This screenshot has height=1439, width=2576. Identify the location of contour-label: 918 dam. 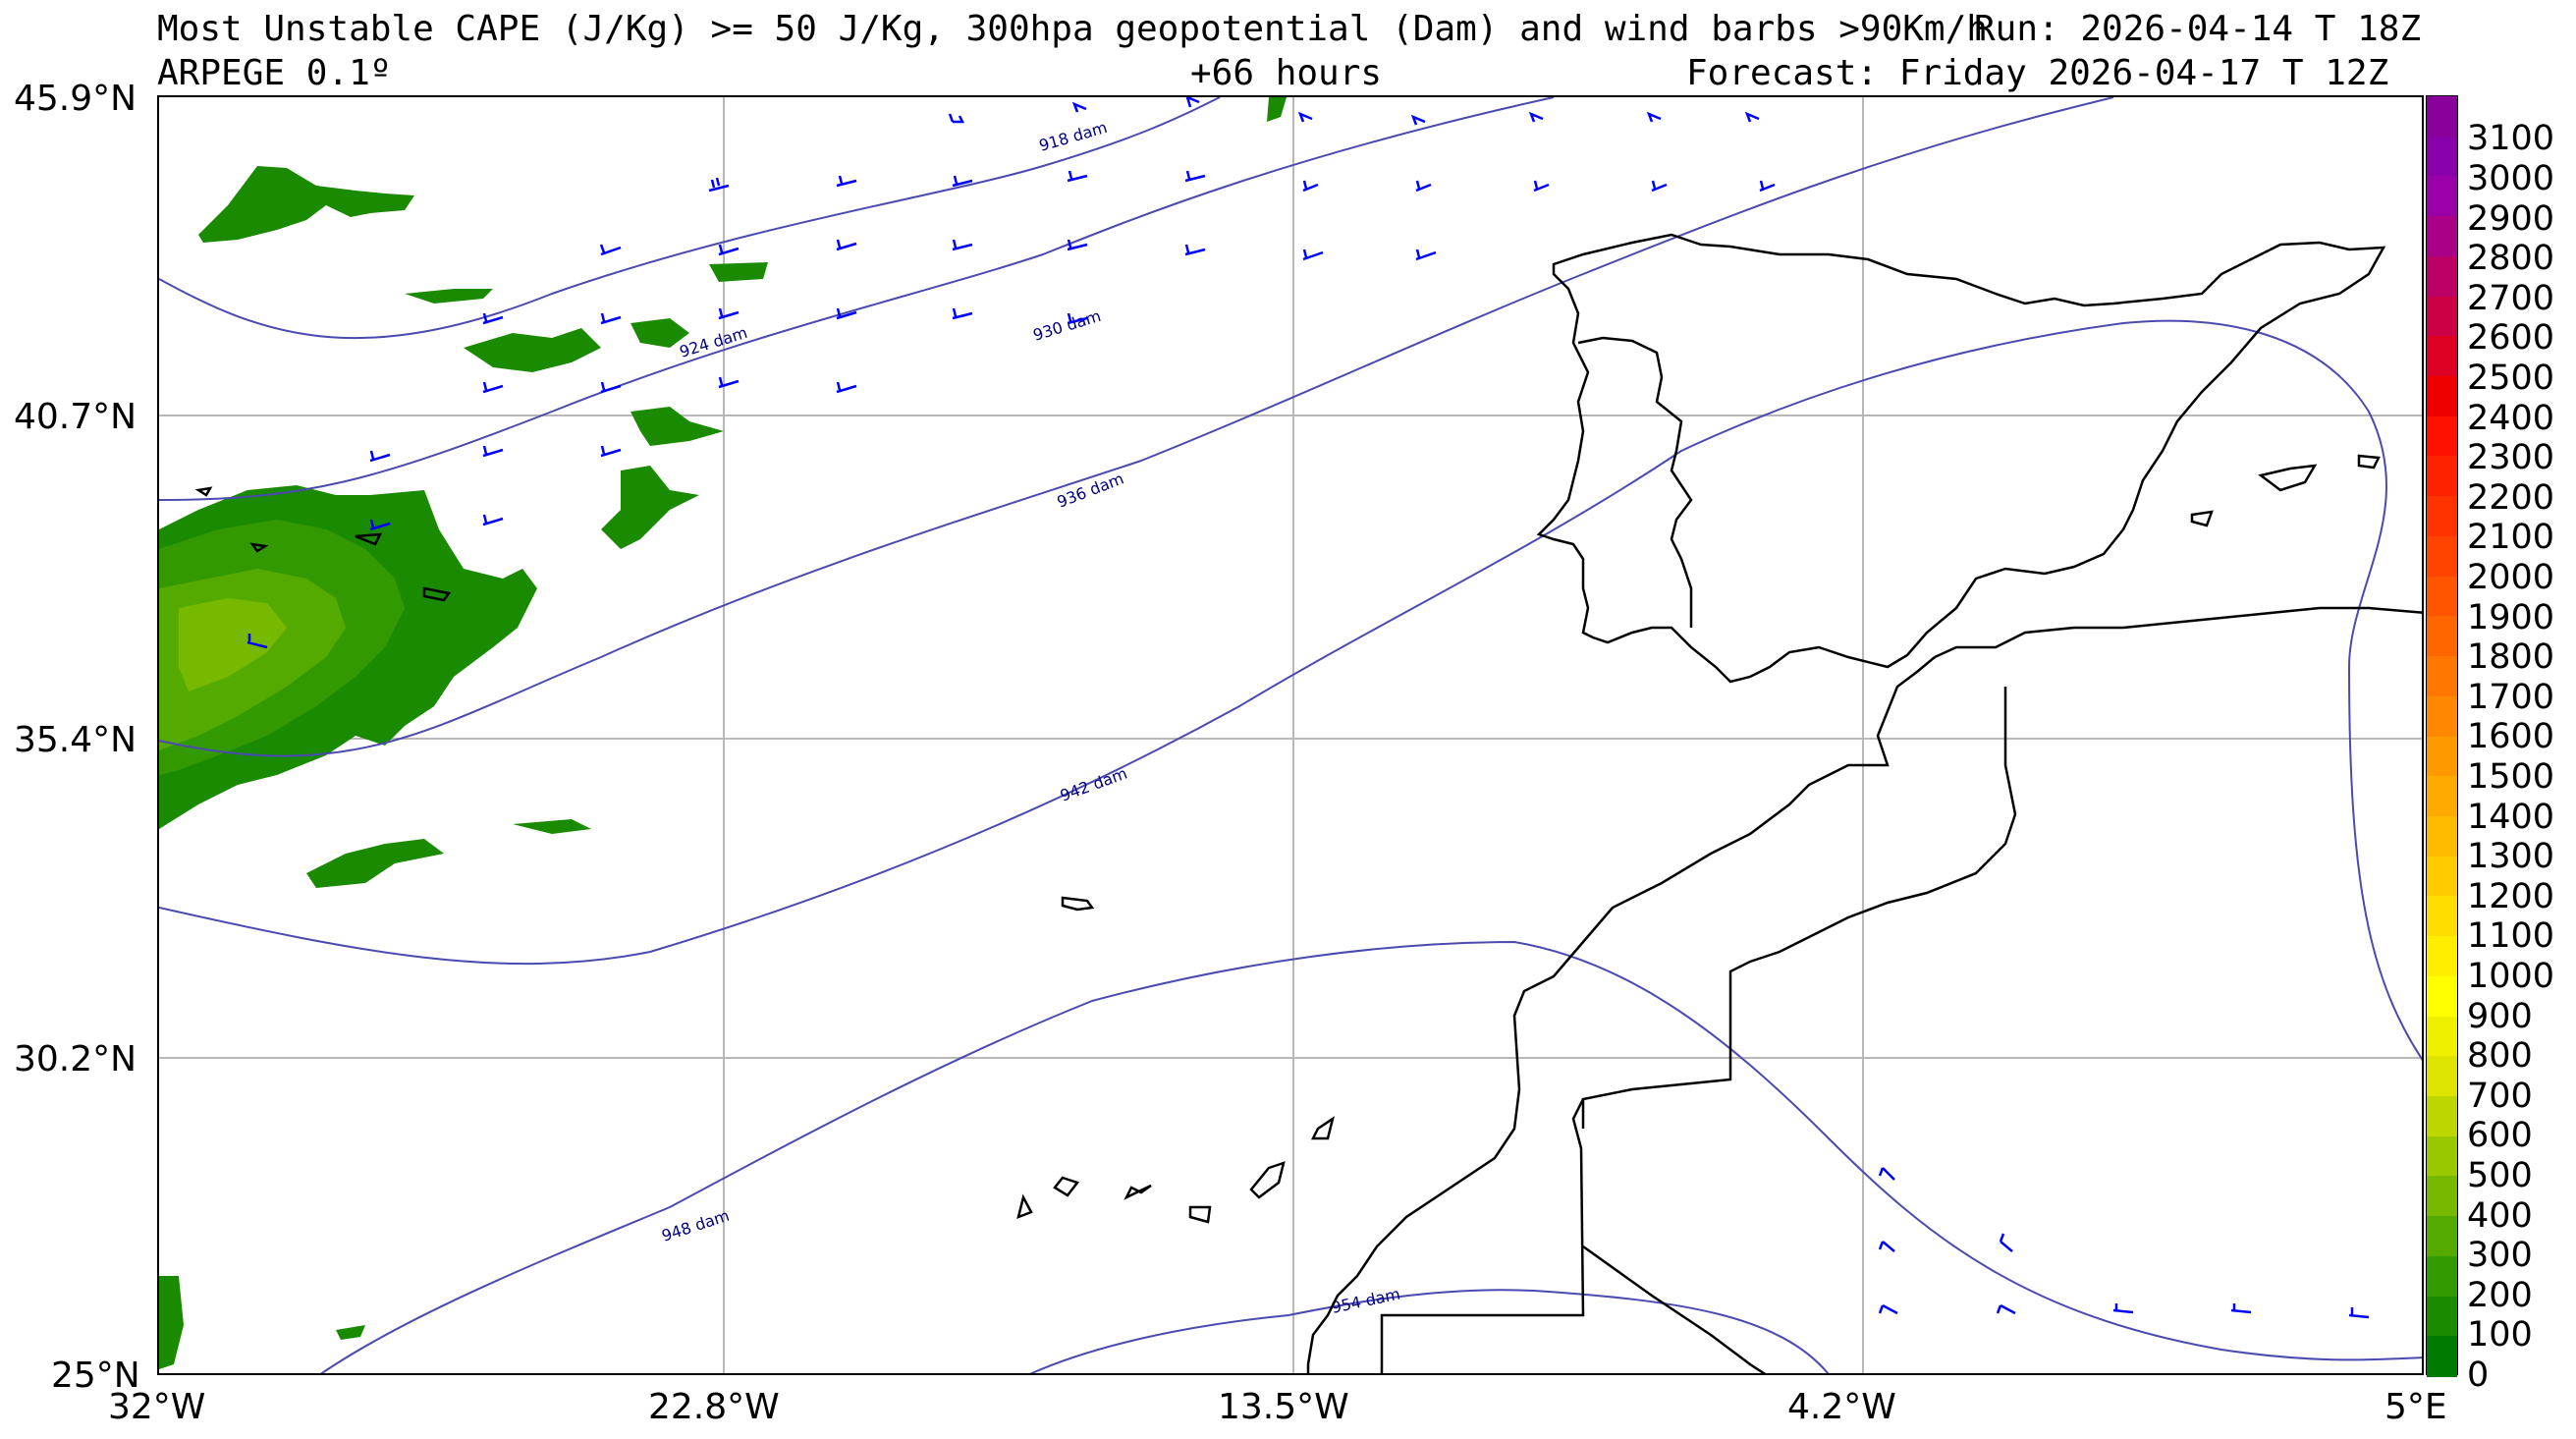
(1073, 136).